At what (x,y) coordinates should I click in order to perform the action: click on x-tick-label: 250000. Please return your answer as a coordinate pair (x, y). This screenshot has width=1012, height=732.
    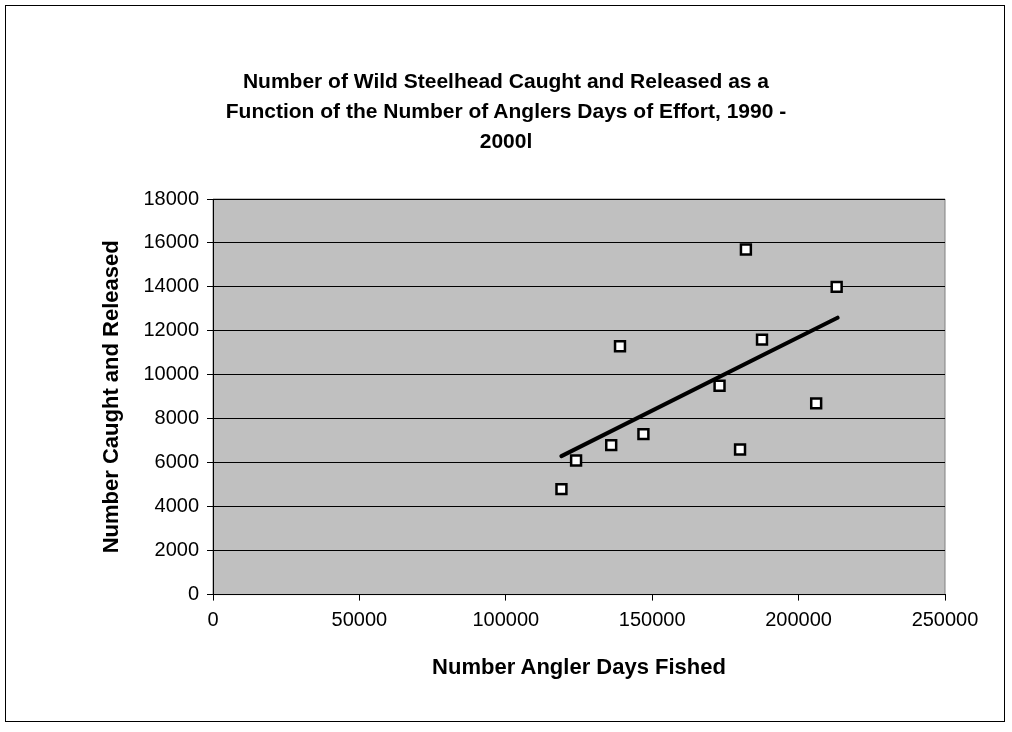
    Looking at the image, I should click on (945, 619).